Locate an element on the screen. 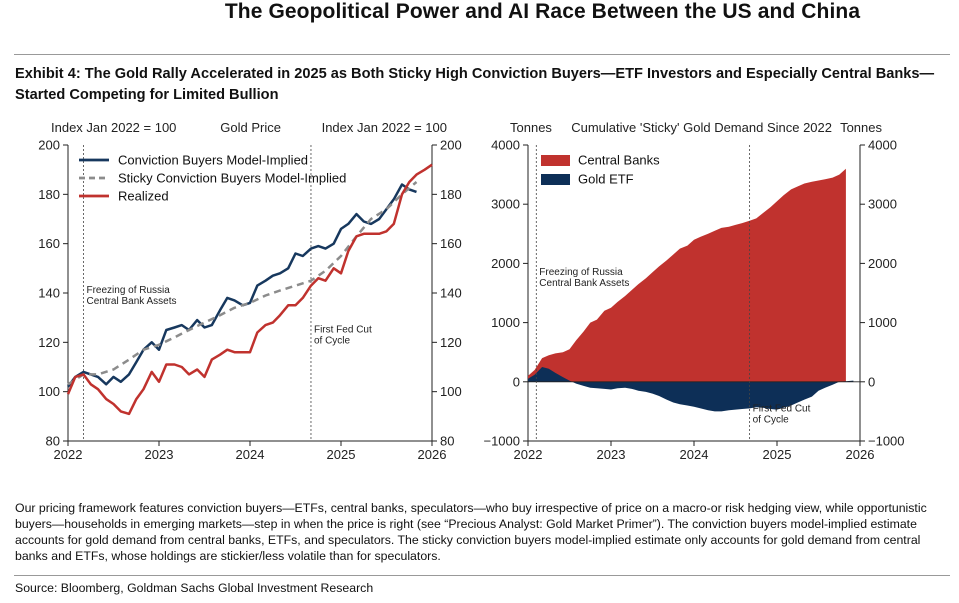 This screenshot has width=959, height=603. legend-label-0: Central Banks is located at coordinates (619, 160).